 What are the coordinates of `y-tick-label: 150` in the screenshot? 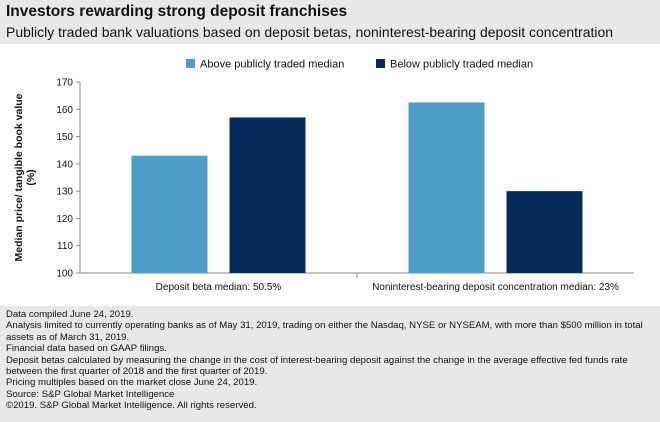 It's located at (64, 137).